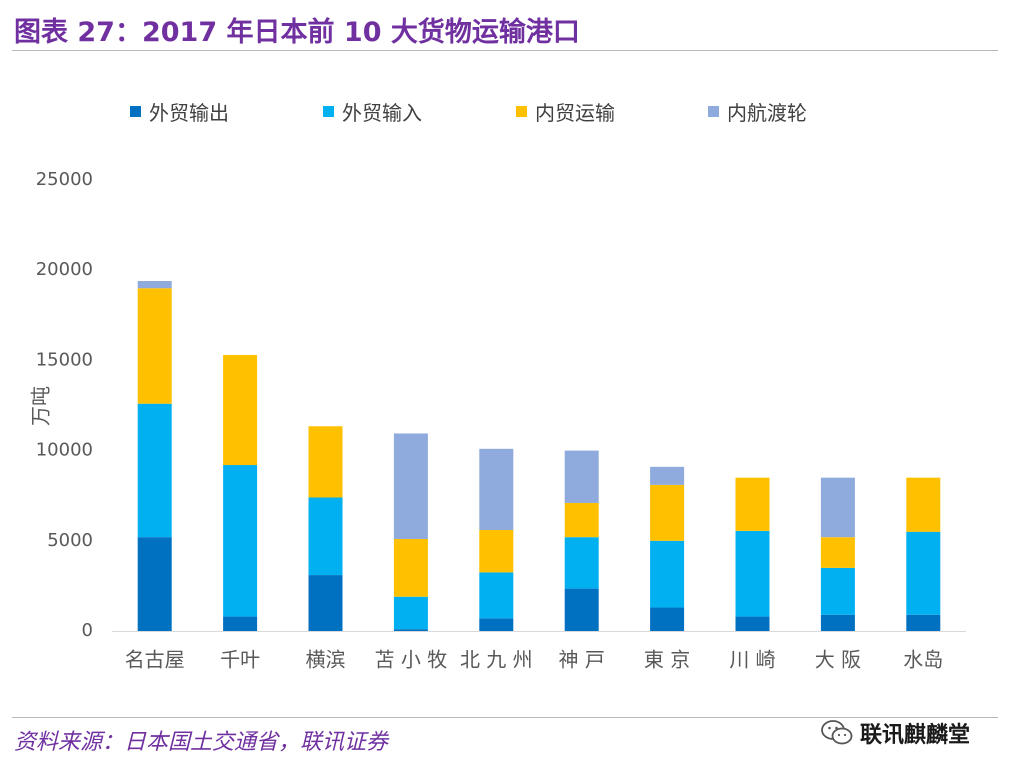 This screenshot has width=1012, height=775. I want to click on x-tick-label: 苫 小 牧, so click(411, 660).